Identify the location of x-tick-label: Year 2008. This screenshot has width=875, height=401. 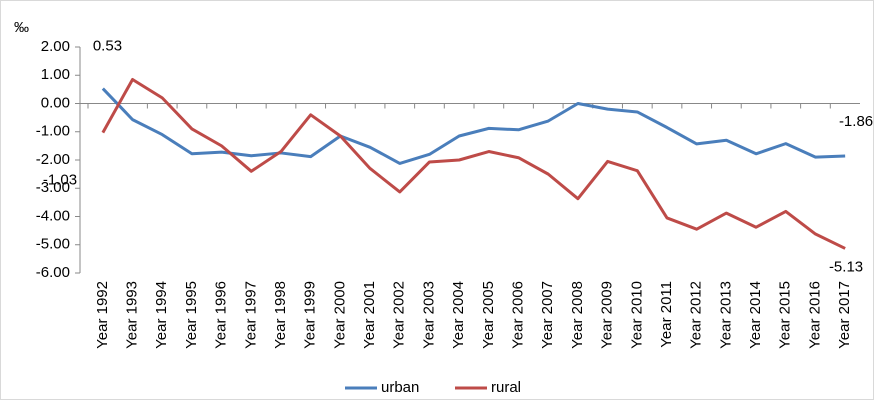
(577, 315).